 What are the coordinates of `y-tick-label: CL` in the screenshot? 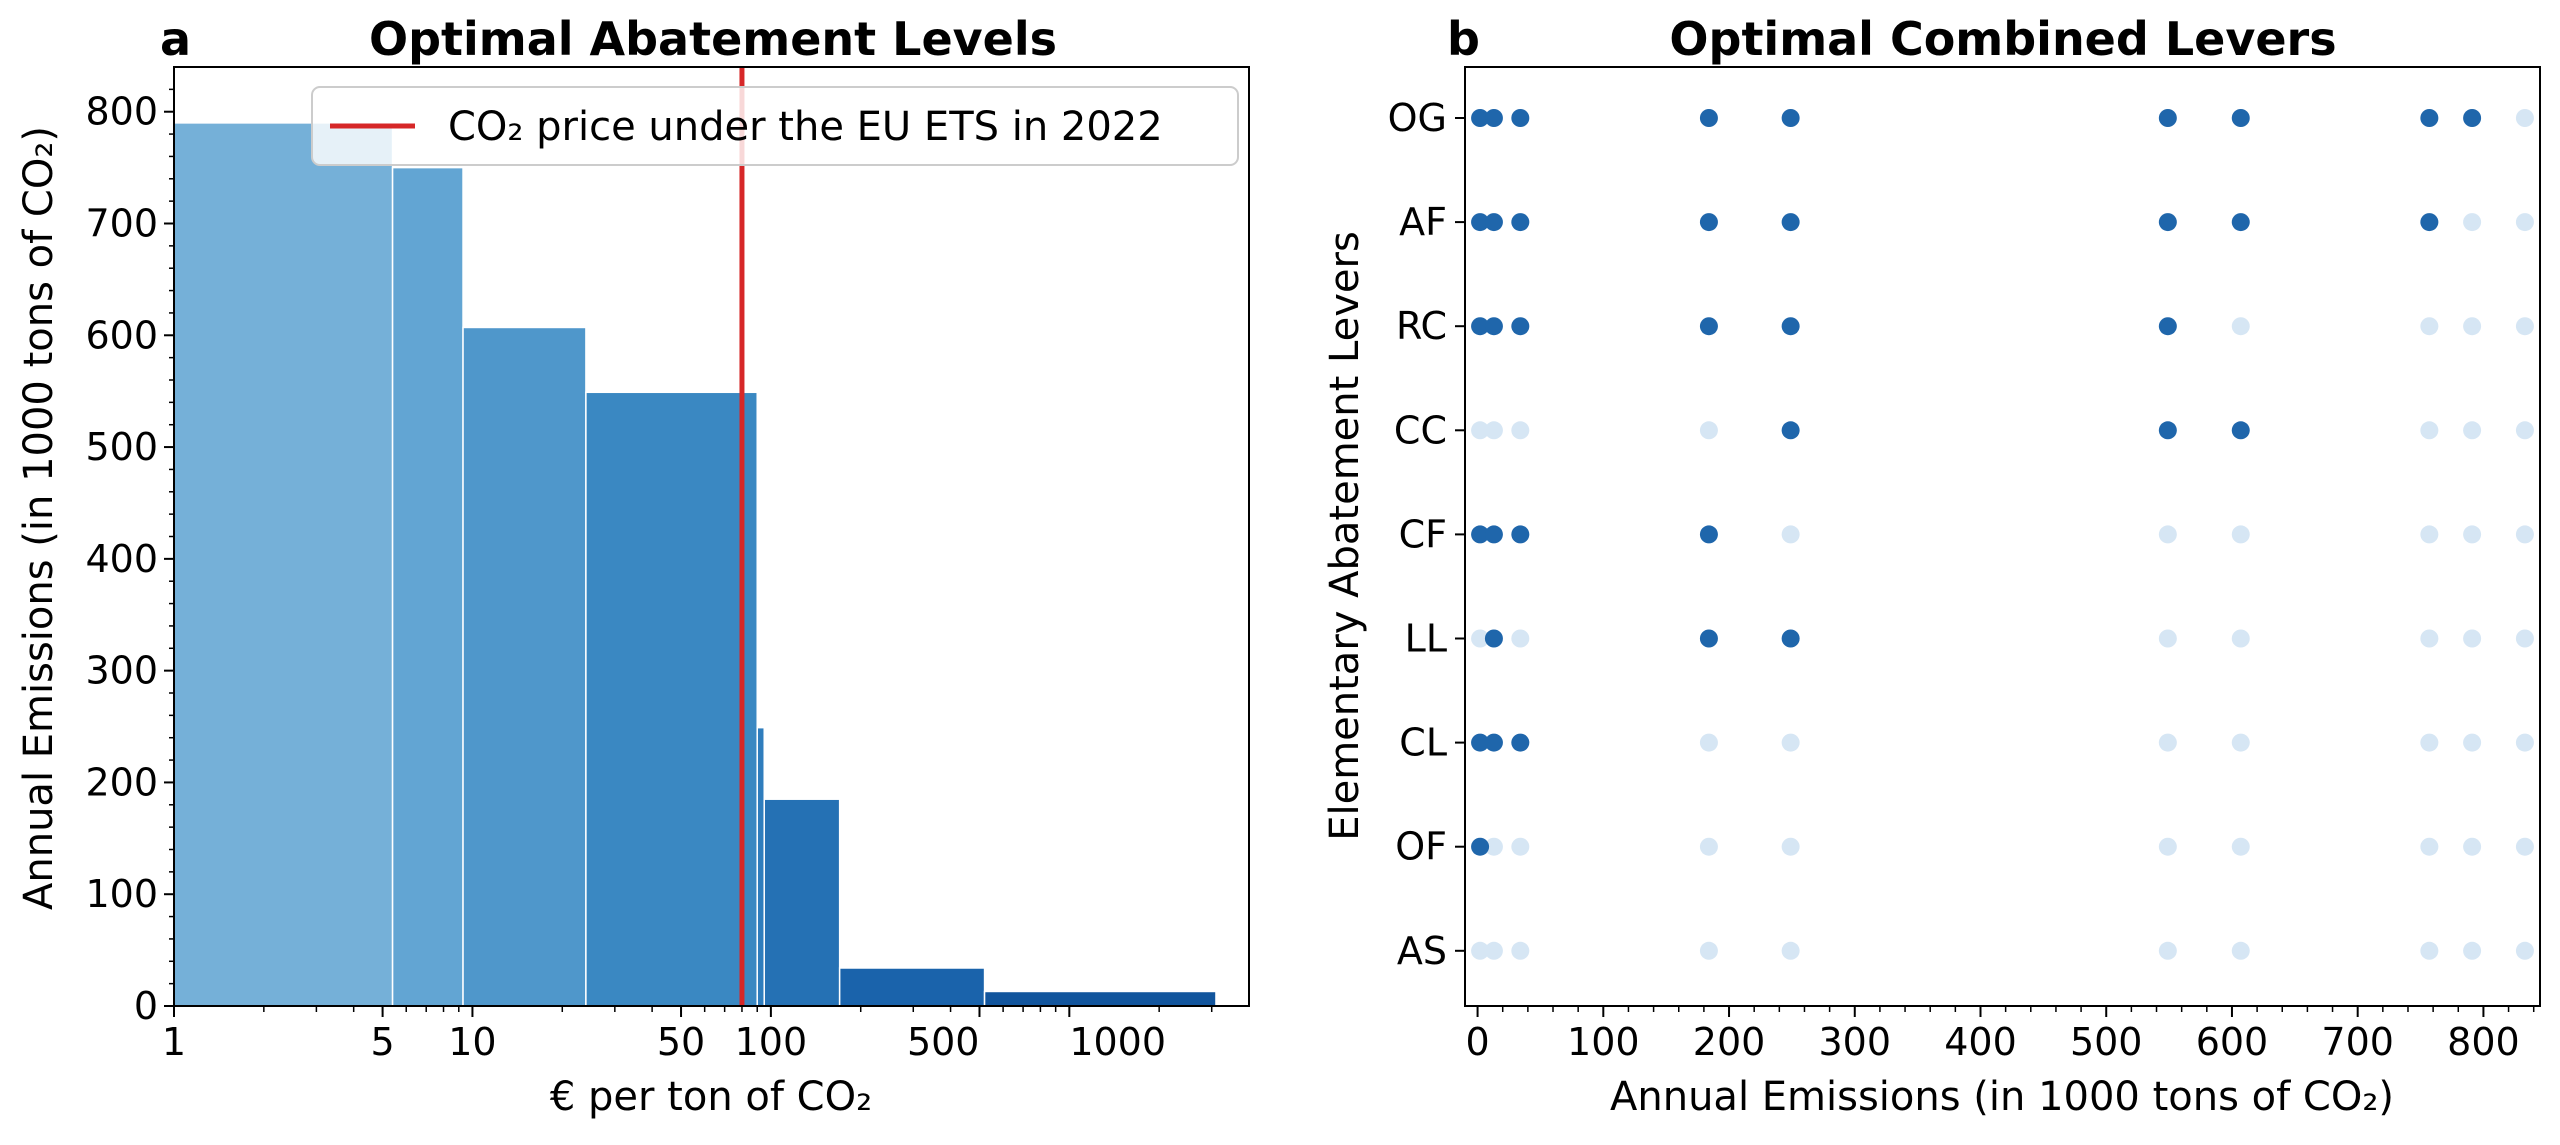 It's located at (1423, 743).